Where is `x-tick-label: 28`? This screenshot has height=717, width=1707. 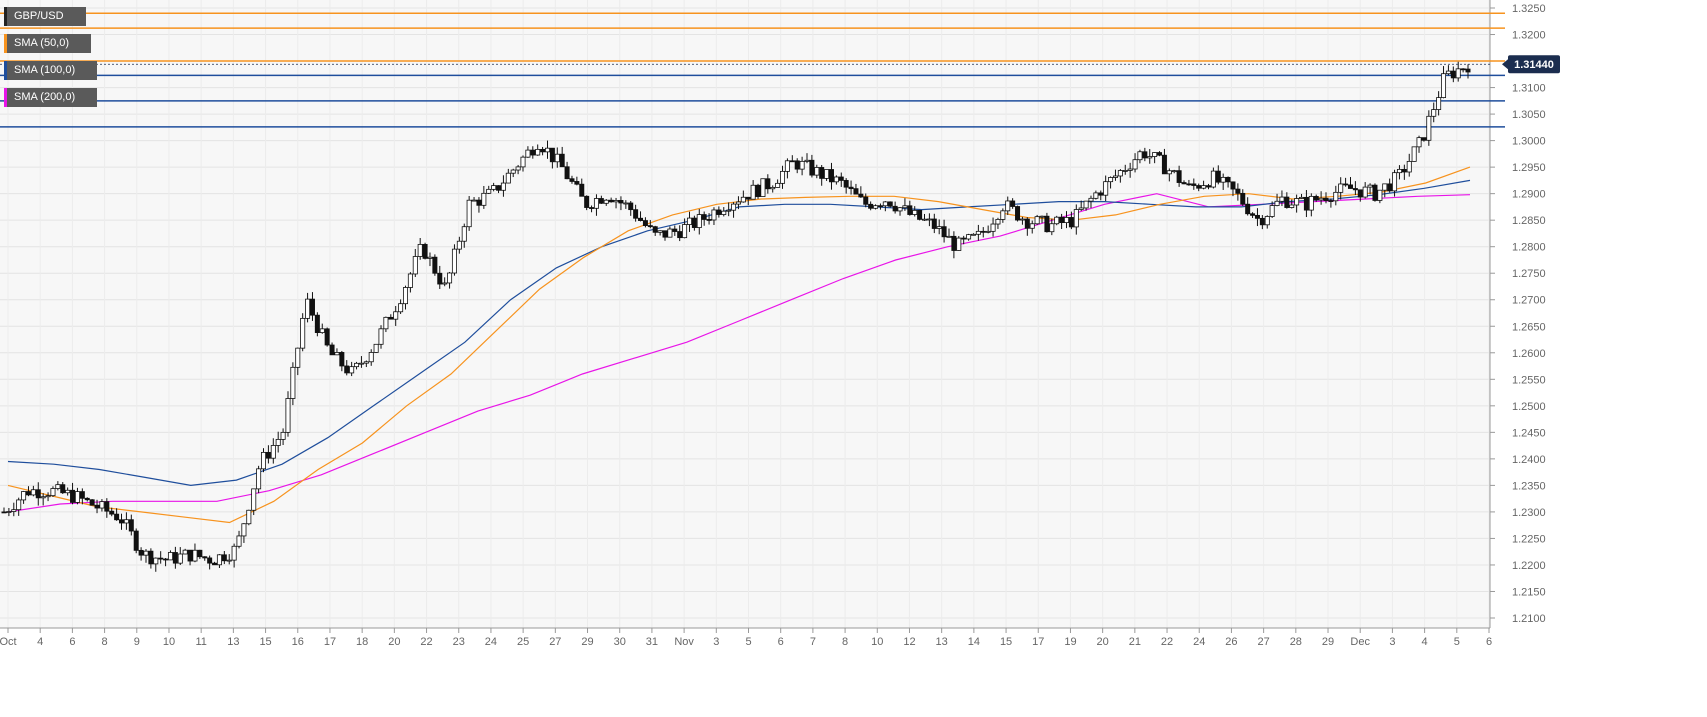 x-tick-label: 28 is located at coordinates (1296, 642).